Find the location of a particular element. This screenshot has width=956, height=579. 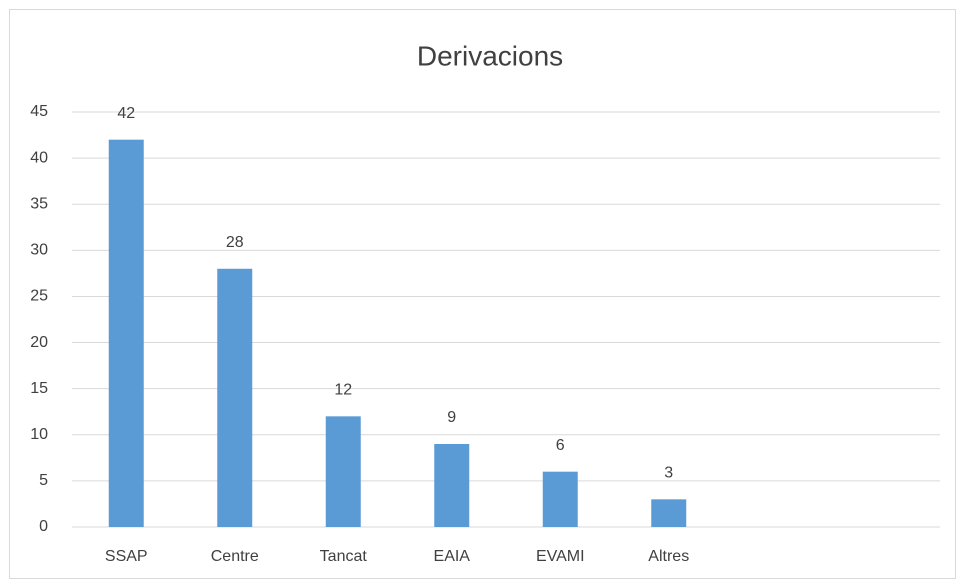

data-label: 6 is located at coordinates (560, 445).